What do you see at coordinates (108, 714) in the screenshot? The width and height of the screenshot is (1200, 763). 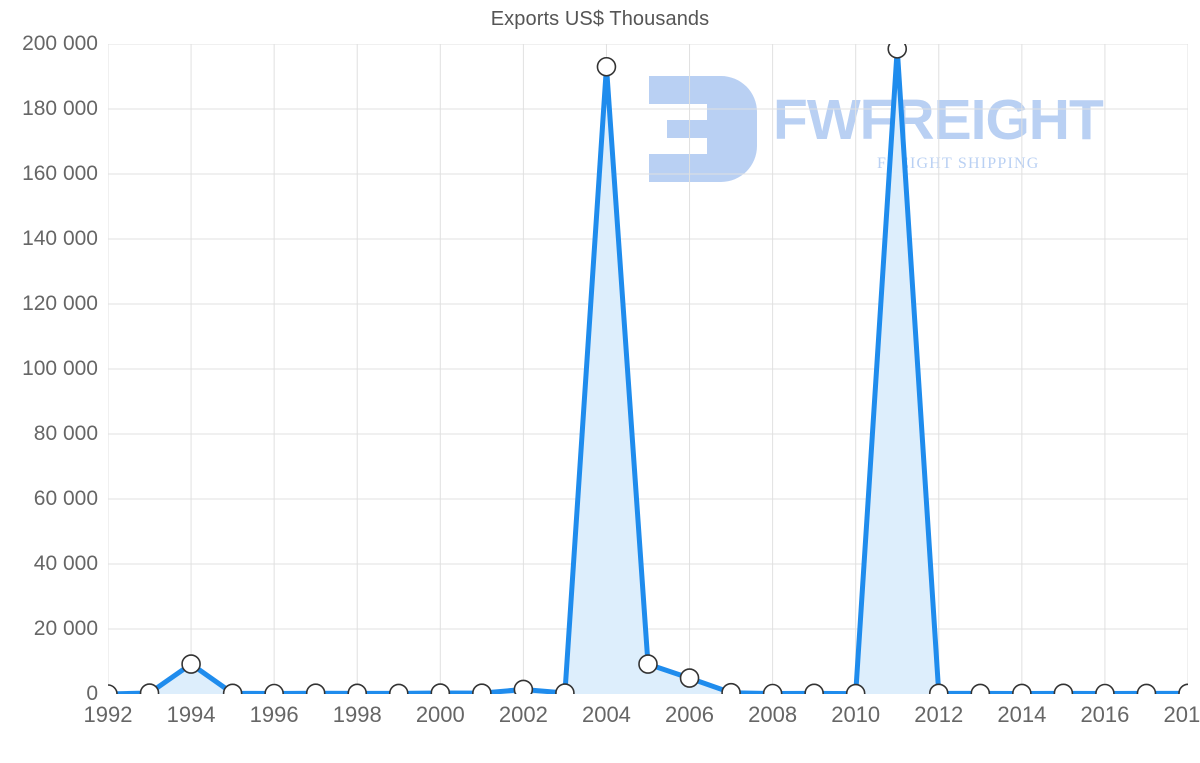 I see `x-axis-tick-label: 1992` at bounding box center [108, 714].